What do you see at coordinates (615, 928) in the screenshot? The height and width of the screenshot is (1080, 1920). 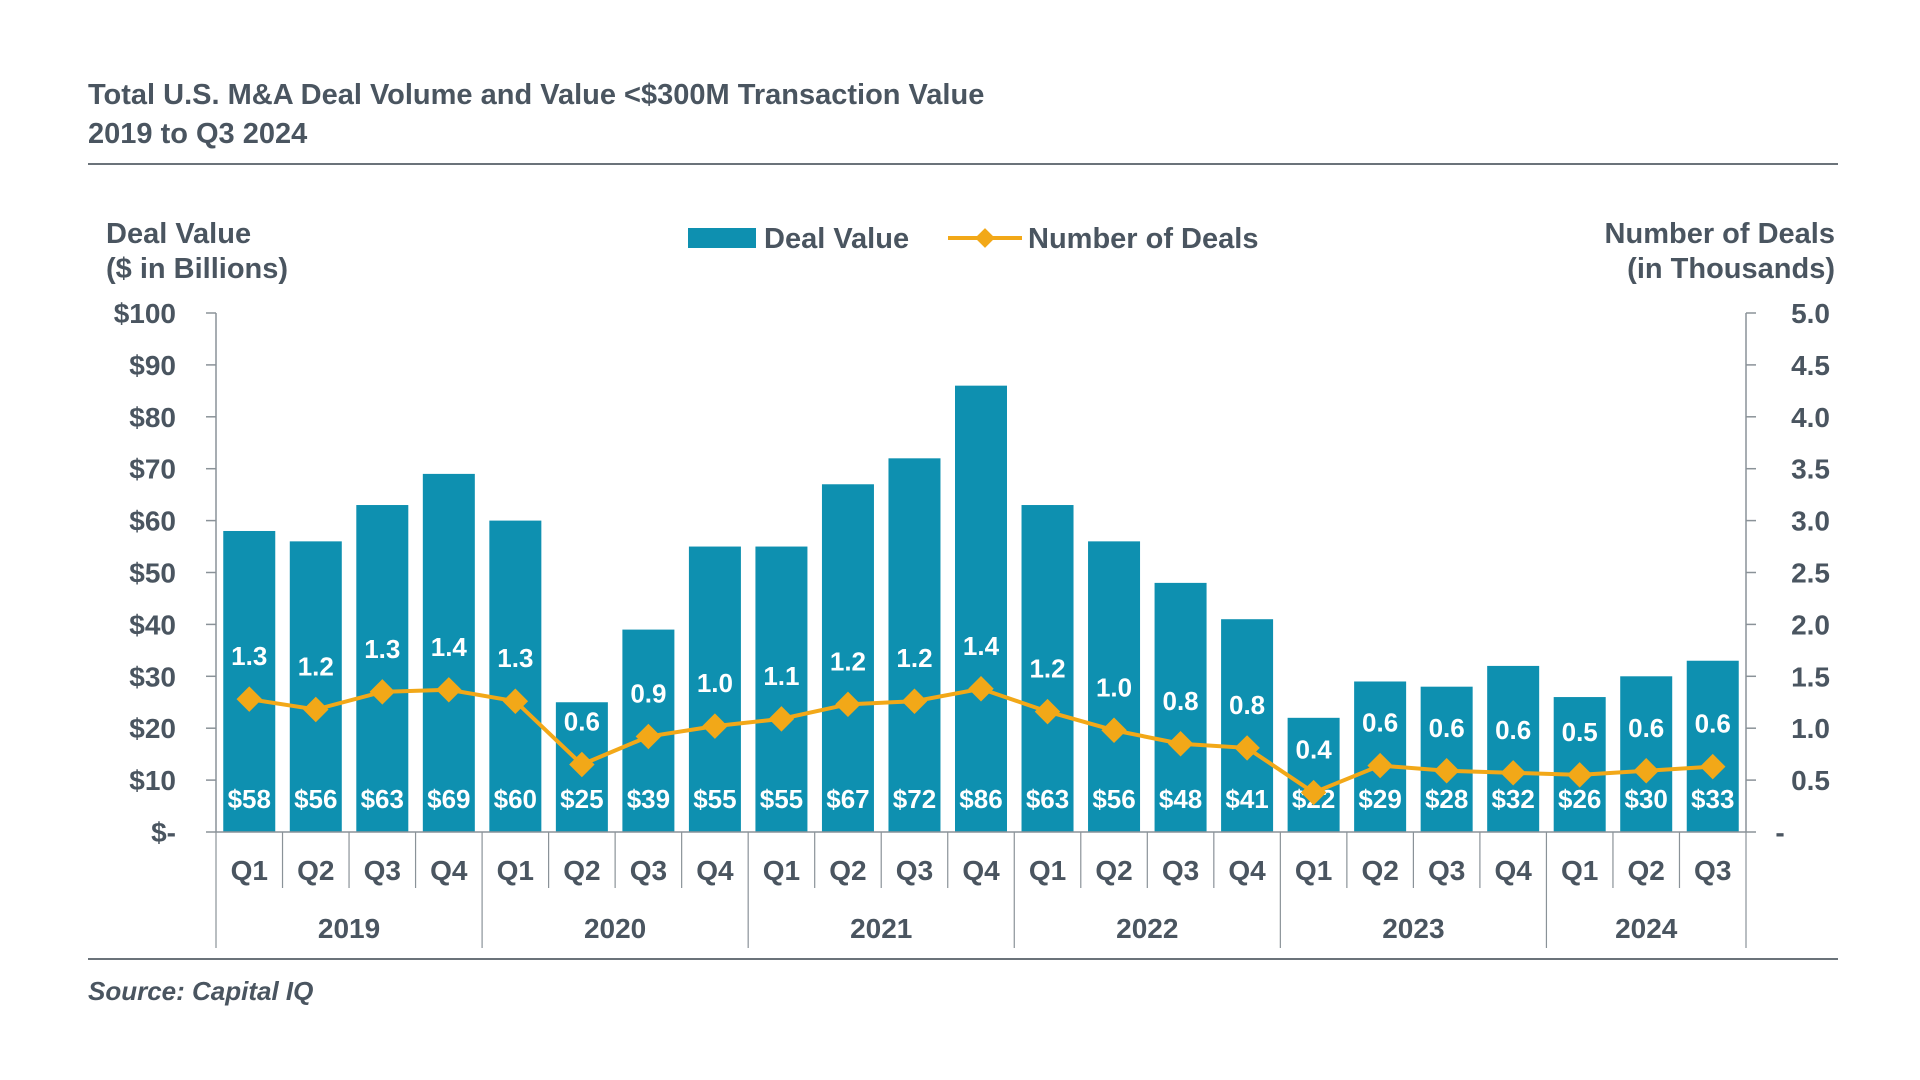 I see `year-label: 2020` at bounding box center [615, 928].